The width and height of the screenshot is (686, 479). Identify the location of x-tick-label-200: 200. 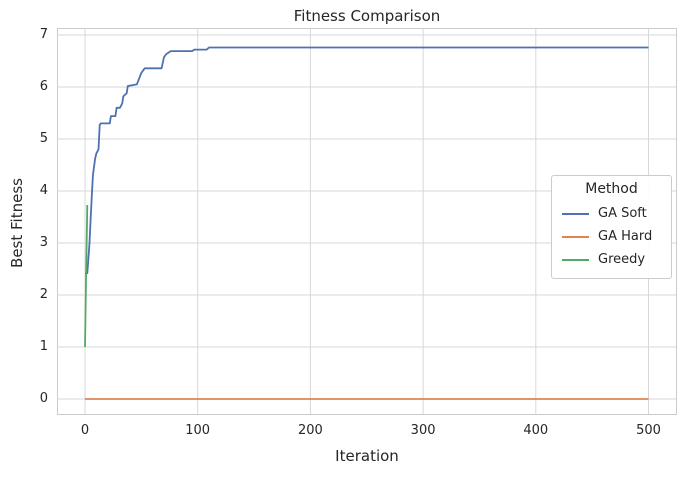
(310, 430).